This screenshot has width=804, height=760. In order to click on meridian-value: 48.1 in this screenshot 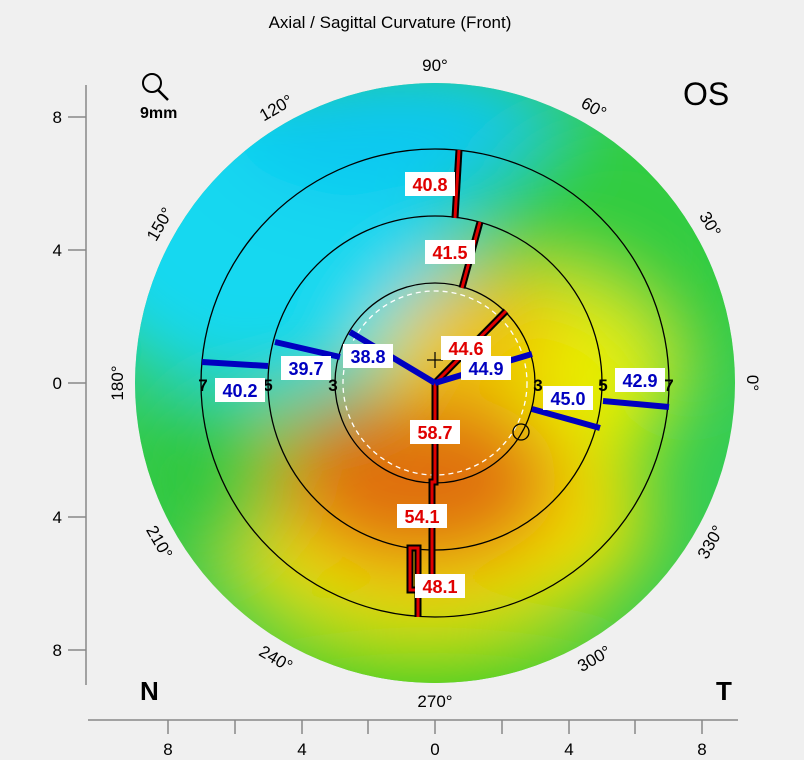, I will do `click(439, 587)`.